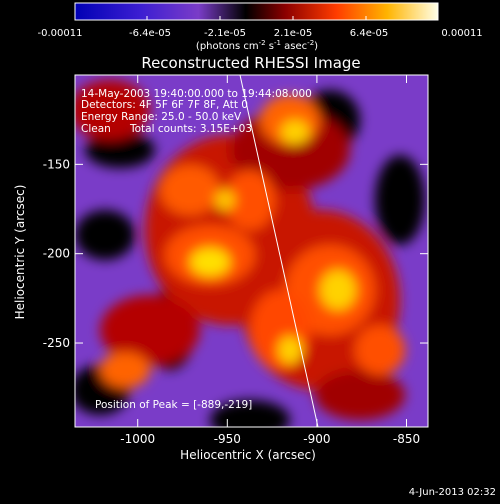 This screenshot has height=504, width=500. What do you see at coordinates (56, 343) in the screenshot?
I see `y-tick-label: -250` at bounding box center [56, 343].